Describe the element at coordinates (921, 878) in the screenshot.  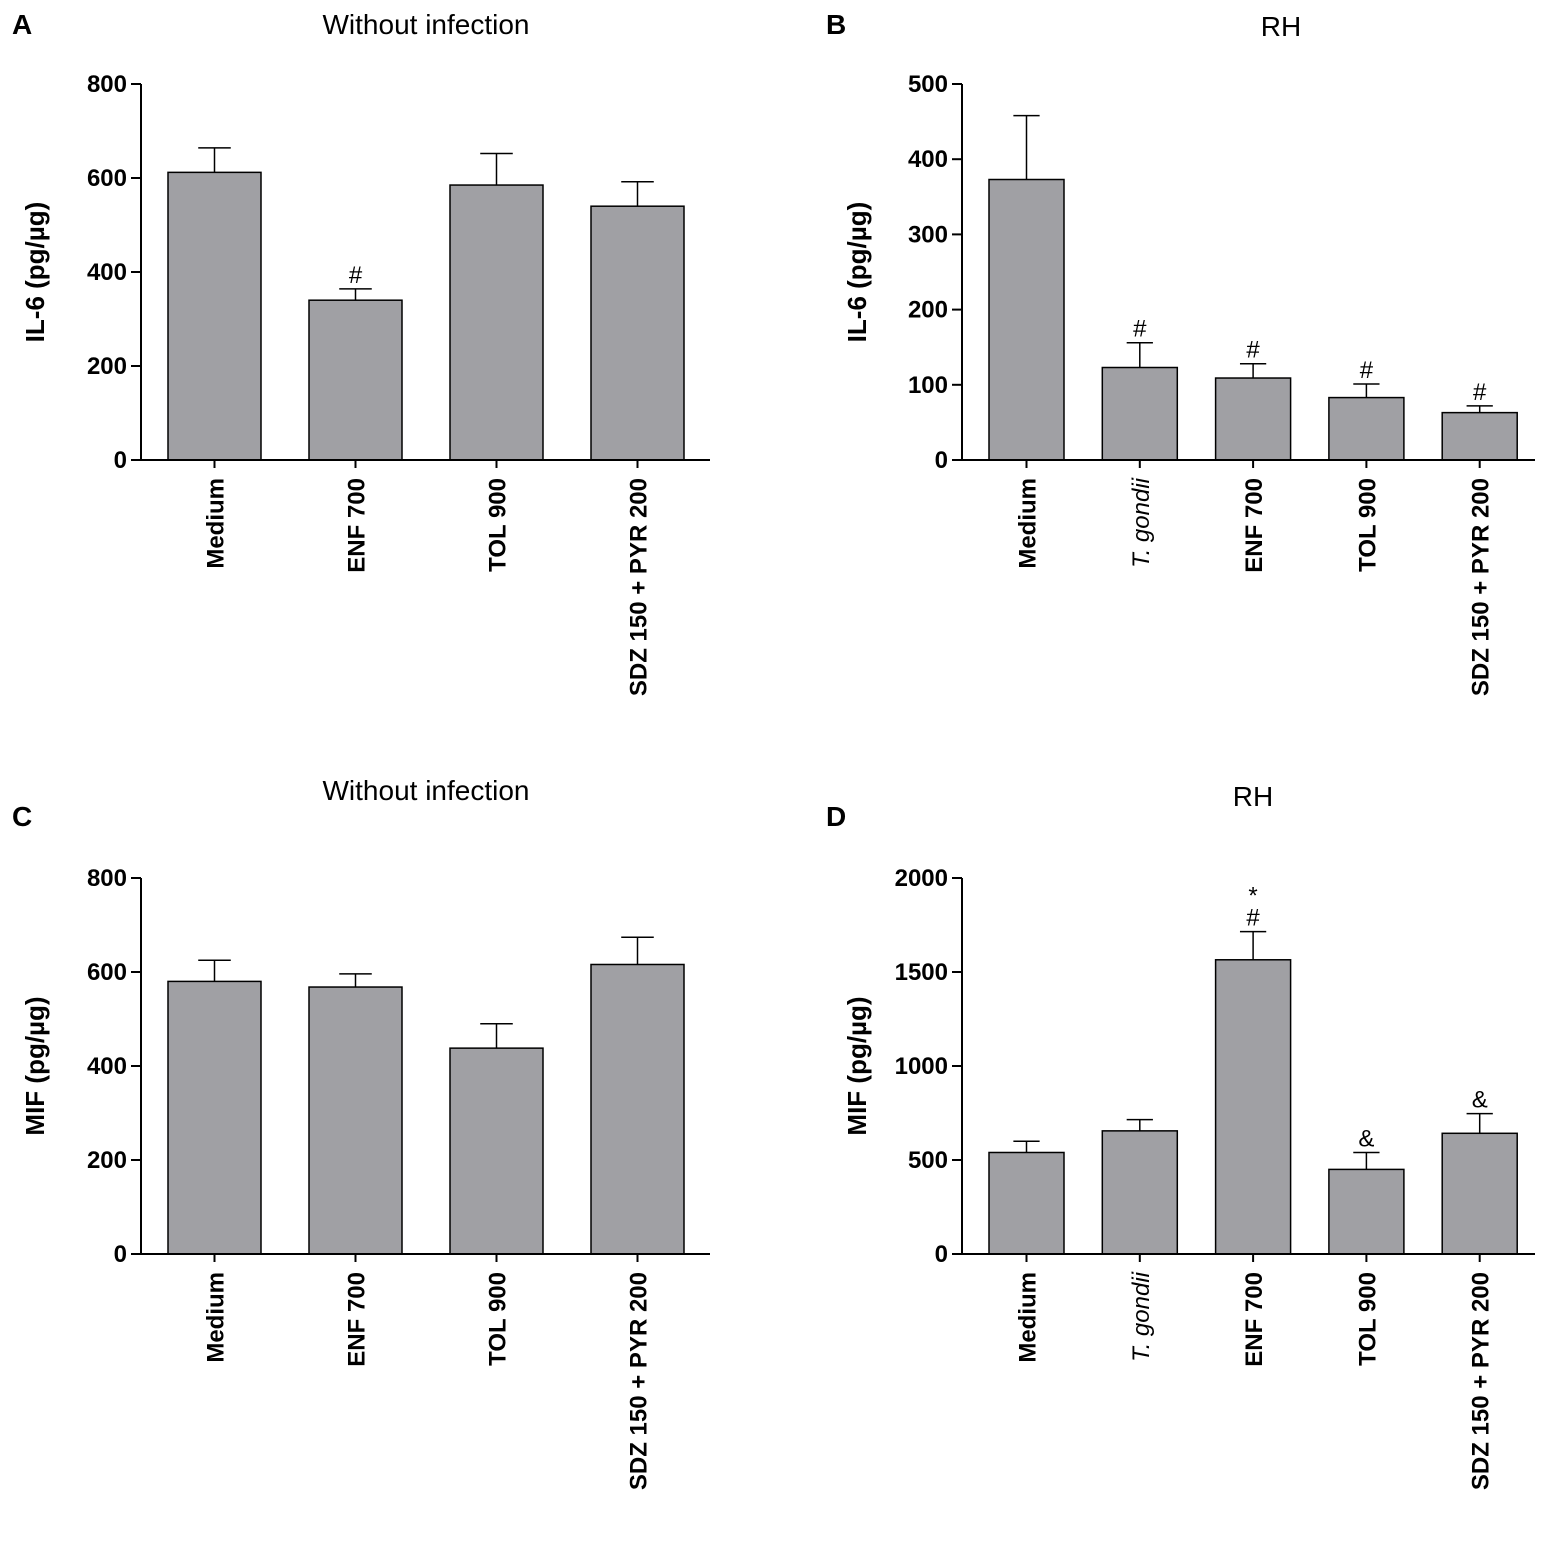
I see `y-tick-label: 2000` at that location.